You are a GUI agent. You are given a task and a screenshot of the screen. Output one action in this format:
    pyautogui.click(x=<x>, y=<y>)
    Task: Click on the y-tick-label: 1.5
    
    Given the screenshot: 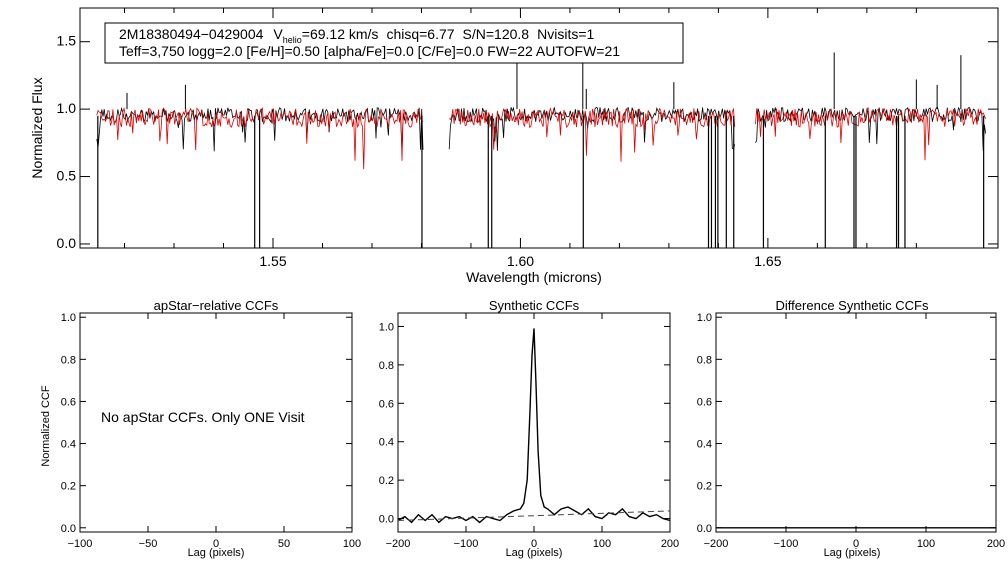 What is the action you would take?
    pyautogui.click(x=67, y=41)
    